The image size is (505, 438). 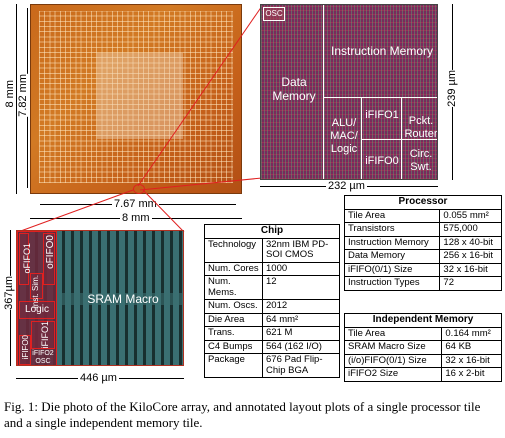 I want to click on chip-table-value: 64 mm², so click(x=301, y=319).